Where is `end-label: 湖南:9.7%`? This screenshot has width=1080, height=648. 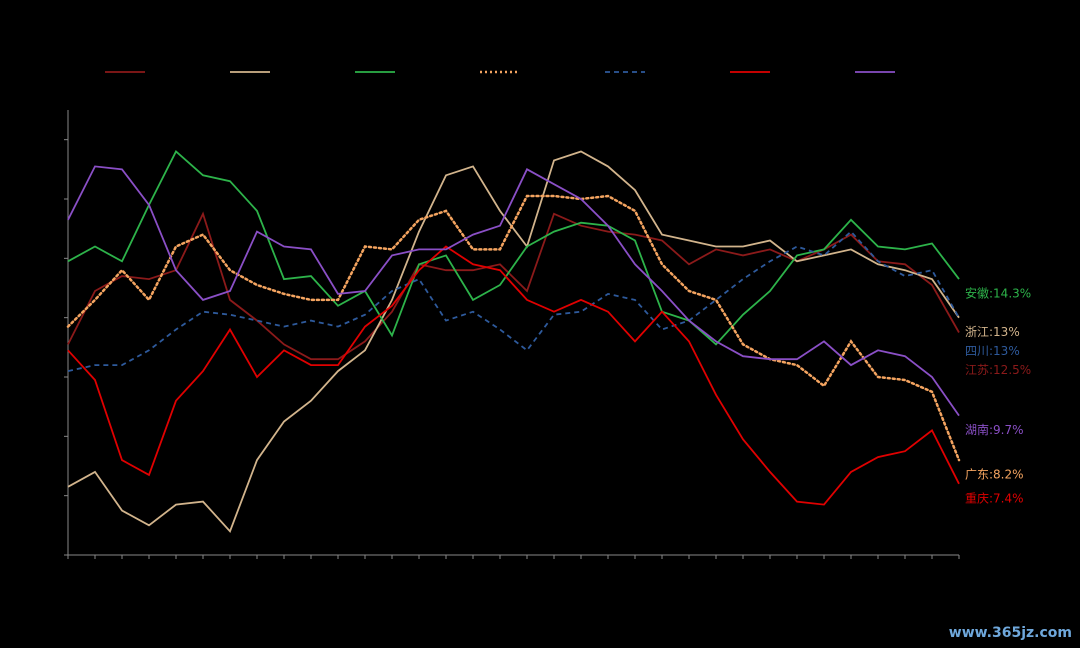
end-label: 湖南:9.7% is located at coordinates (994, 429).